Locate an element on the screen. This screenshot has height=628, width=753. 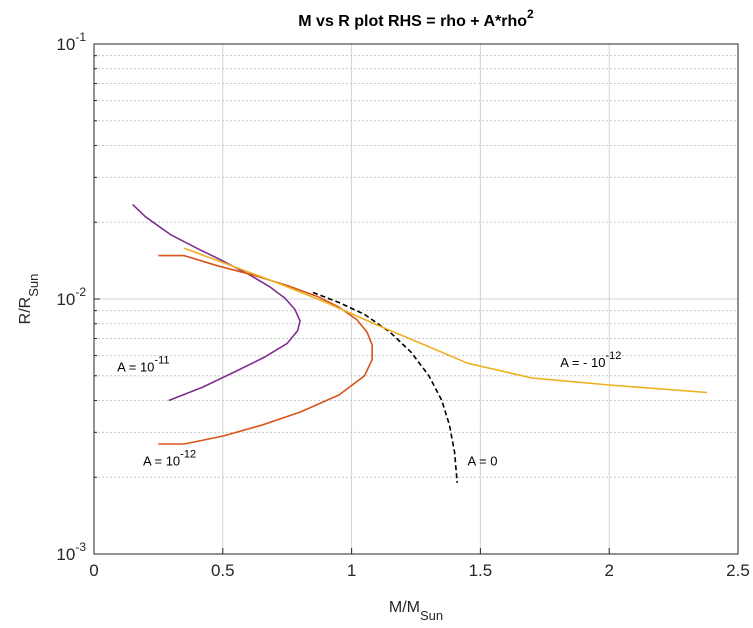
x-tick-label: 1 is located at coordinates (351, 570).